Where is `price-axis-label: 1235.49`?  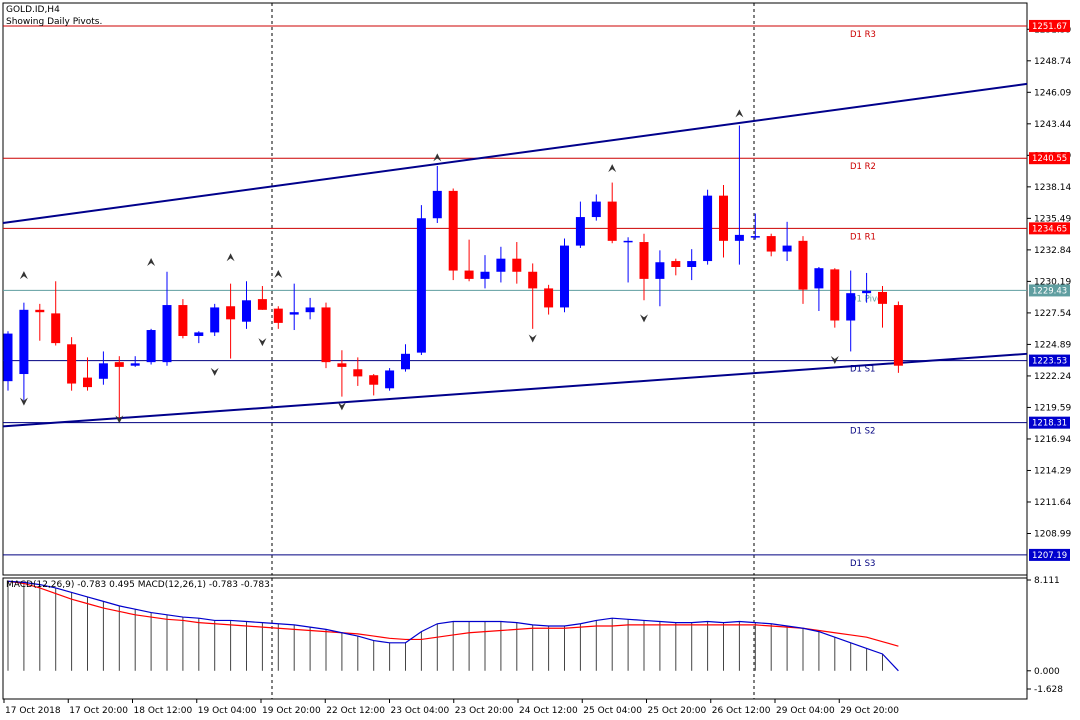 price-axis-label: 1235.49 is located at coordinates (1052, 219).